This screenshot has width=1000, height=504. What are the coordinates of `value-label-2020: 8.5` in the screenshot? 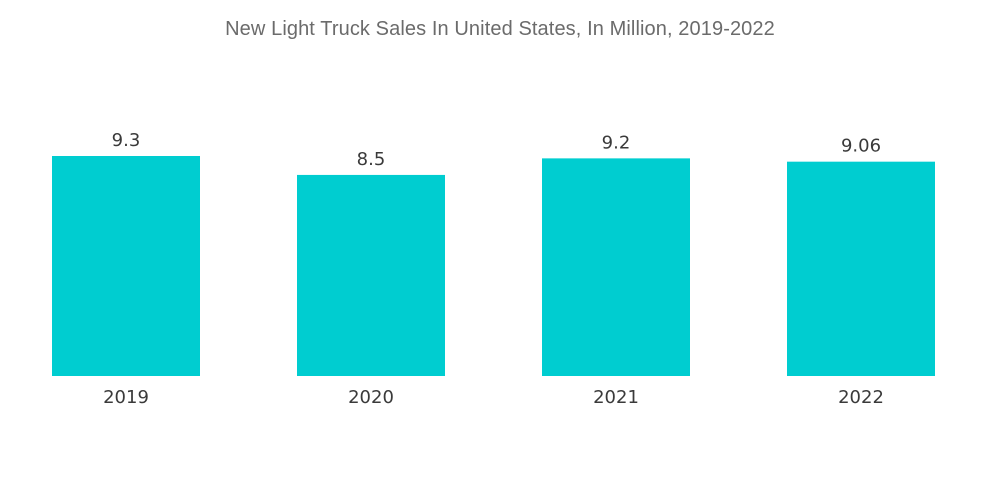 It's located at (371, 159).